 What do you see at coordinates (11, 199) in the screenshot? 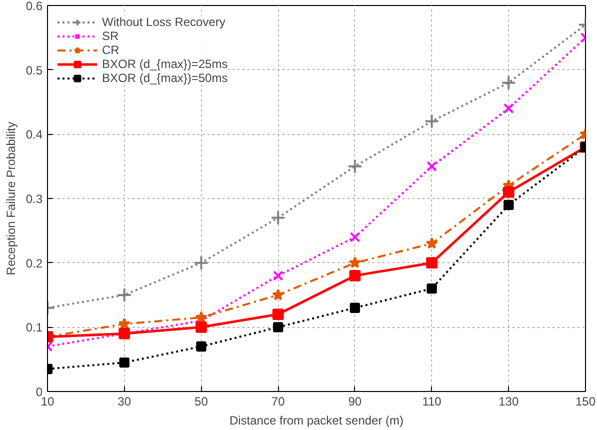
I see `y-axis-title: Reception Failure Probability` at bounding box center [11, 199].